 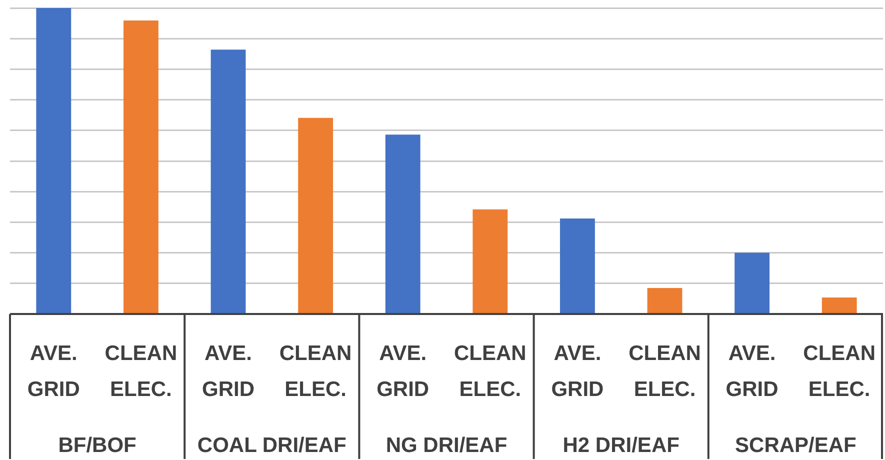 What do you see at coordinates (796, 445) in the screenshot?
I see `x-tick-label: SCRAP/EAF` at bounding box center [796, 445].